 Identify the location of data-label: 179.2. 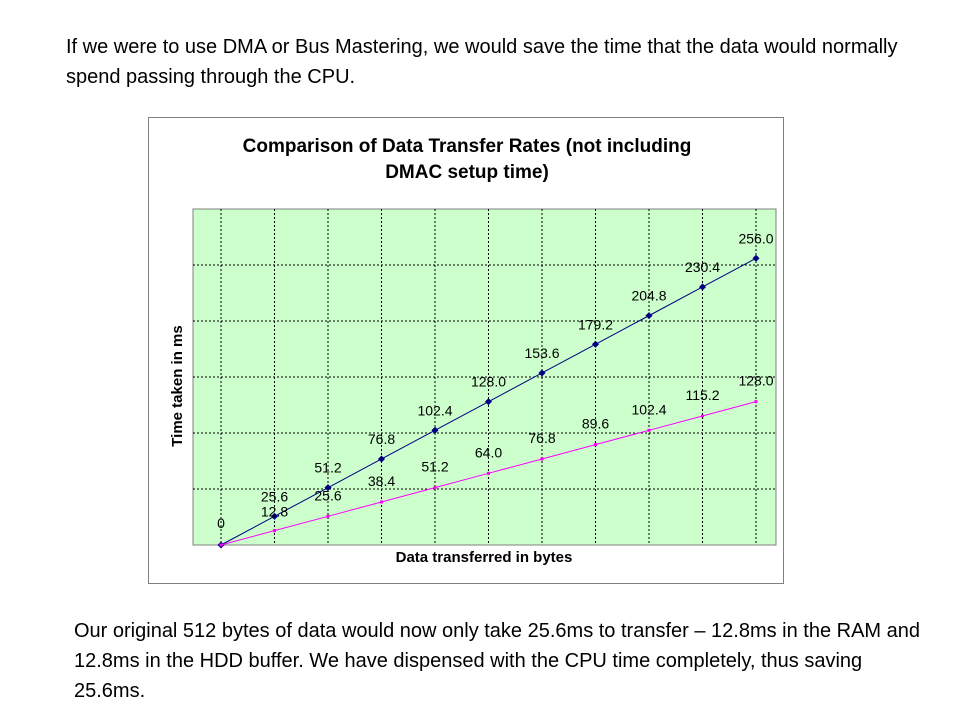
(595, 324).